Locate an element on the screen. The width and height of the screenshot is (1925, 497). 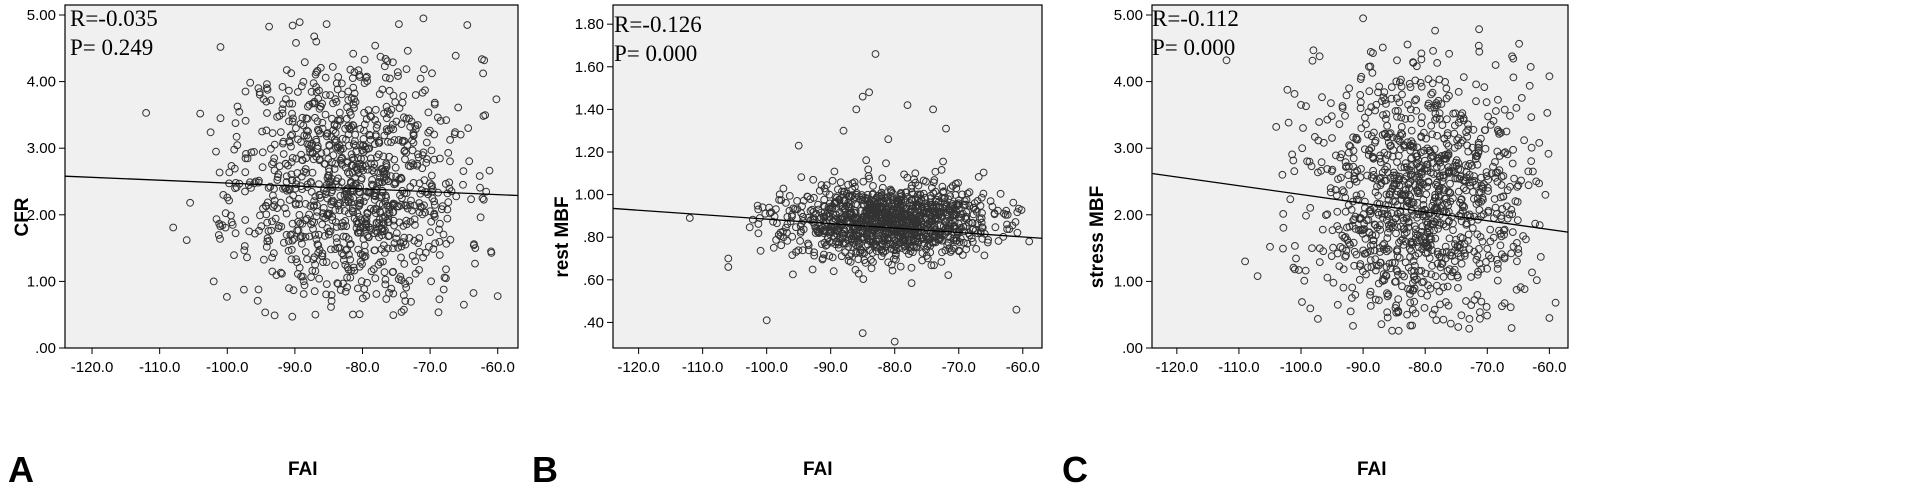
y-tick-label: 1.80 is located at coordinates (589, 24).